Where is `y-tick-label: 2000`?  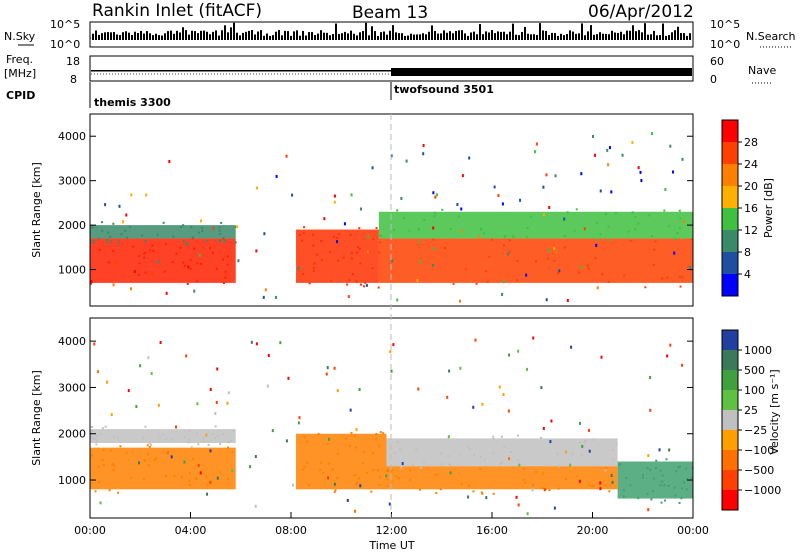 y-tick-label: 2000 is located at coordinates (72, 225).